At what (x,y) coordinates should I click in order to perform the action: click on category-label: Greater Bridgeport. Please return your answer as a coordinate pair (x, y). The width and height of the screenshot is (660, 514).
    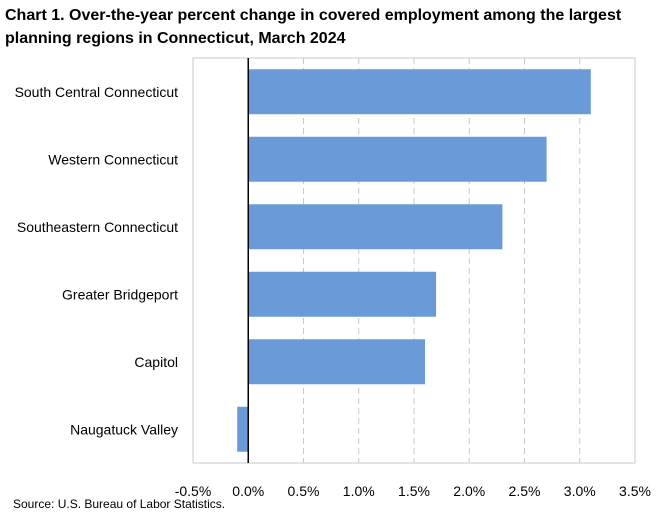
    Looking at the image, I should click on (120, 294).